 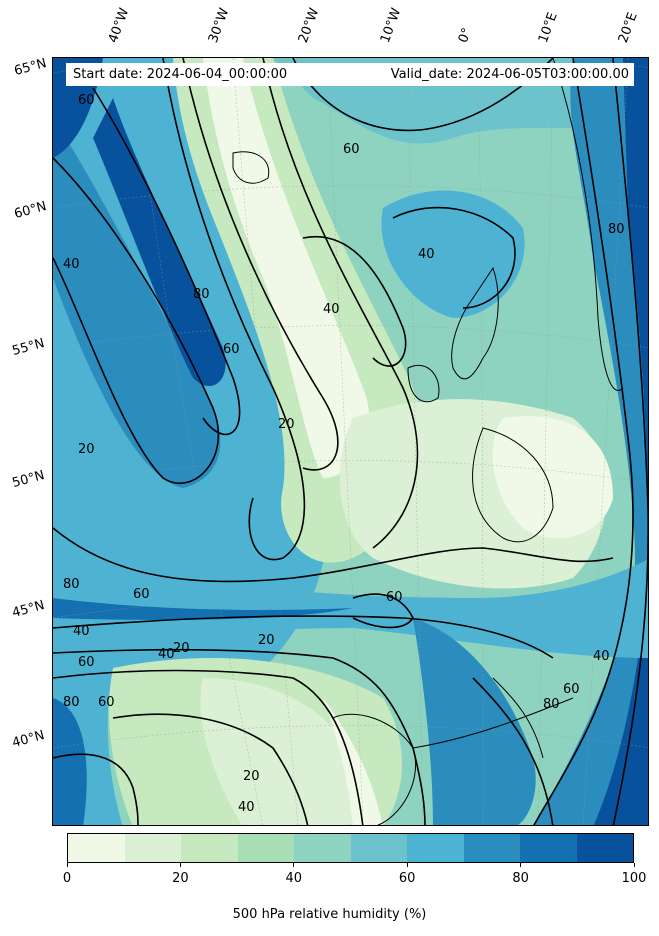 What do you see at coordinates (30, 210) in the screenshot?
I see `lat-label-60n: 60°N` at bounding box center [30, 210].